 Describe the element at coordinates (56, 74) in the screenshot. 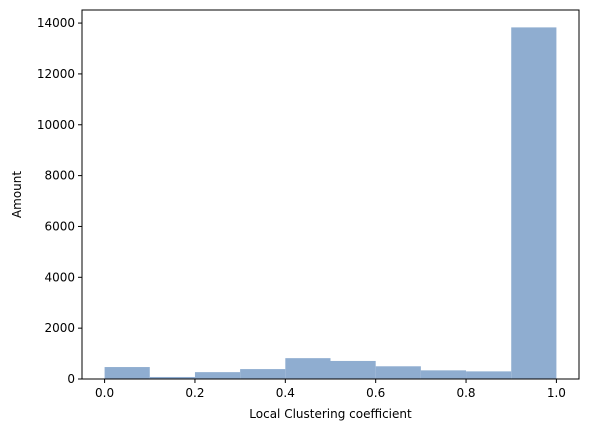

I see `y-tick-label: 12000` at that location.